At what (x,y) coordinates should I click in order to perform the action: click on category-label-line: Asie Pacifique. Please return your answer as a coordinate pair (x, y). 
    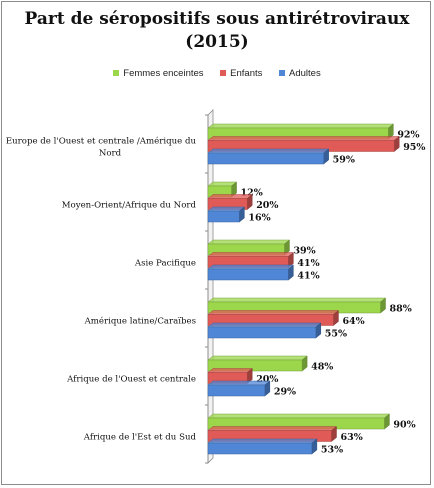
    Looking at the image, I should click on (165, 264).